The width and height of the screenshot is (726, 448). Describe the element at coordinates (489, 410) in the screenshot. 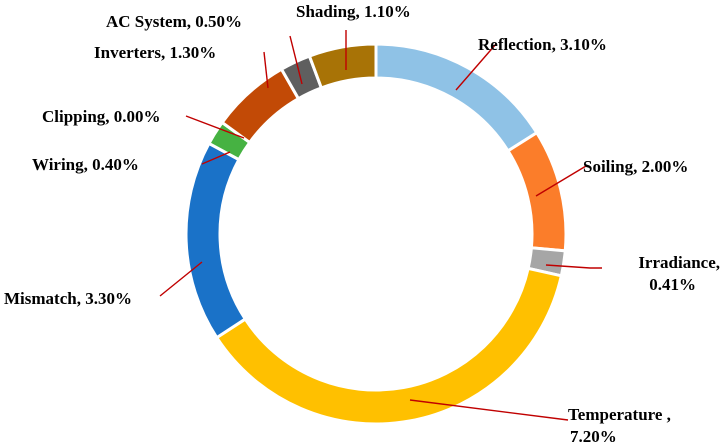

I see `leader-line-temperature` at that location.